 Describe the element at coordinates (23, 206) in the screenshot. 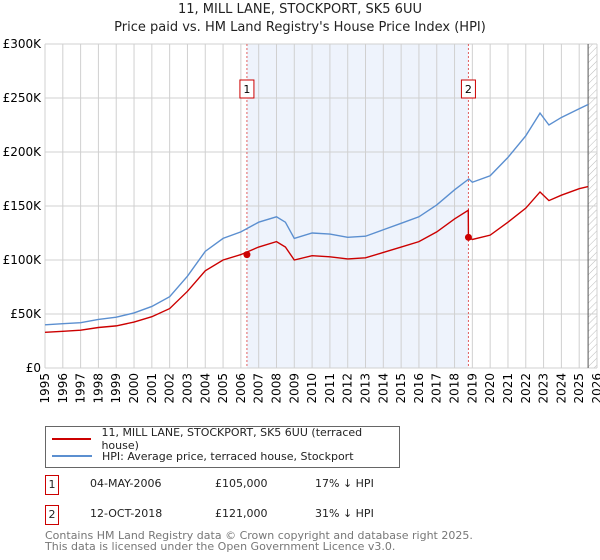

I see `y-tick-label: £150K` at that location.